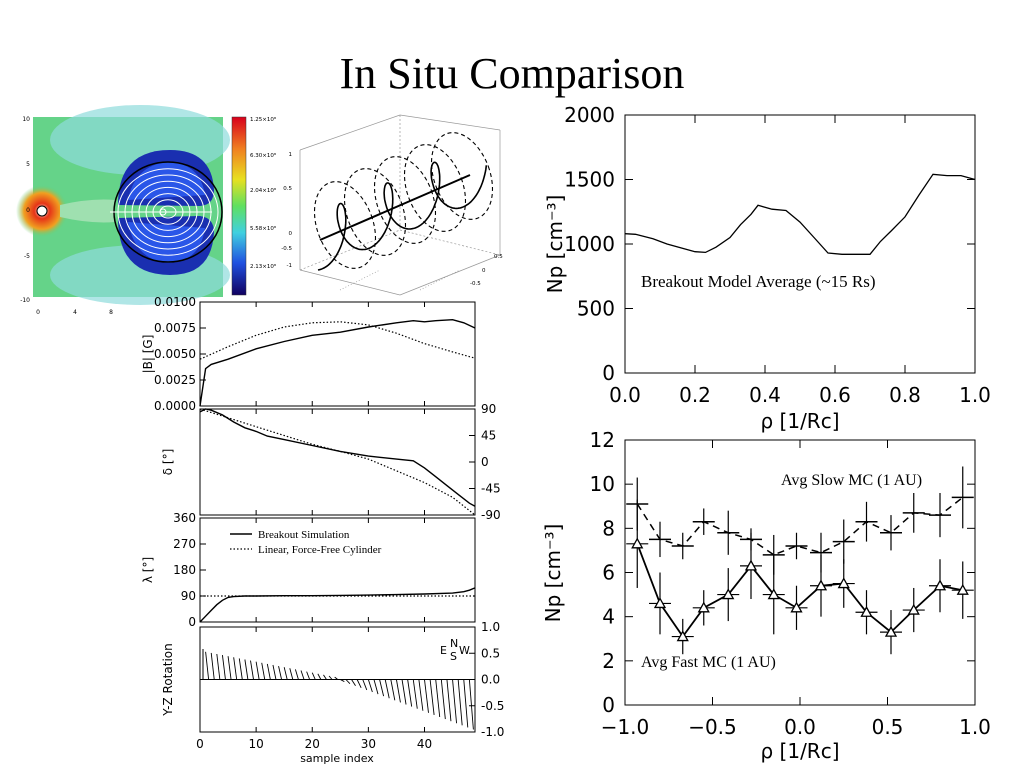 The image size is (1024, 768). I want to click on heatmap-x-tick: 8, so click(111, 312).